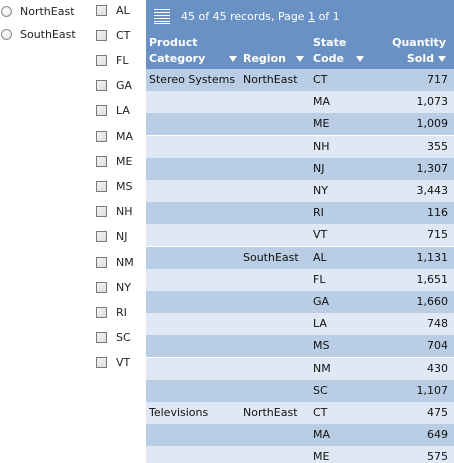 Image resolution: width=454 pixels, height=463 pixels. What do you see at coordinates (177, 58) in the screenshot?
I see `column-header-line: Category` at bounding box center [177, 58].